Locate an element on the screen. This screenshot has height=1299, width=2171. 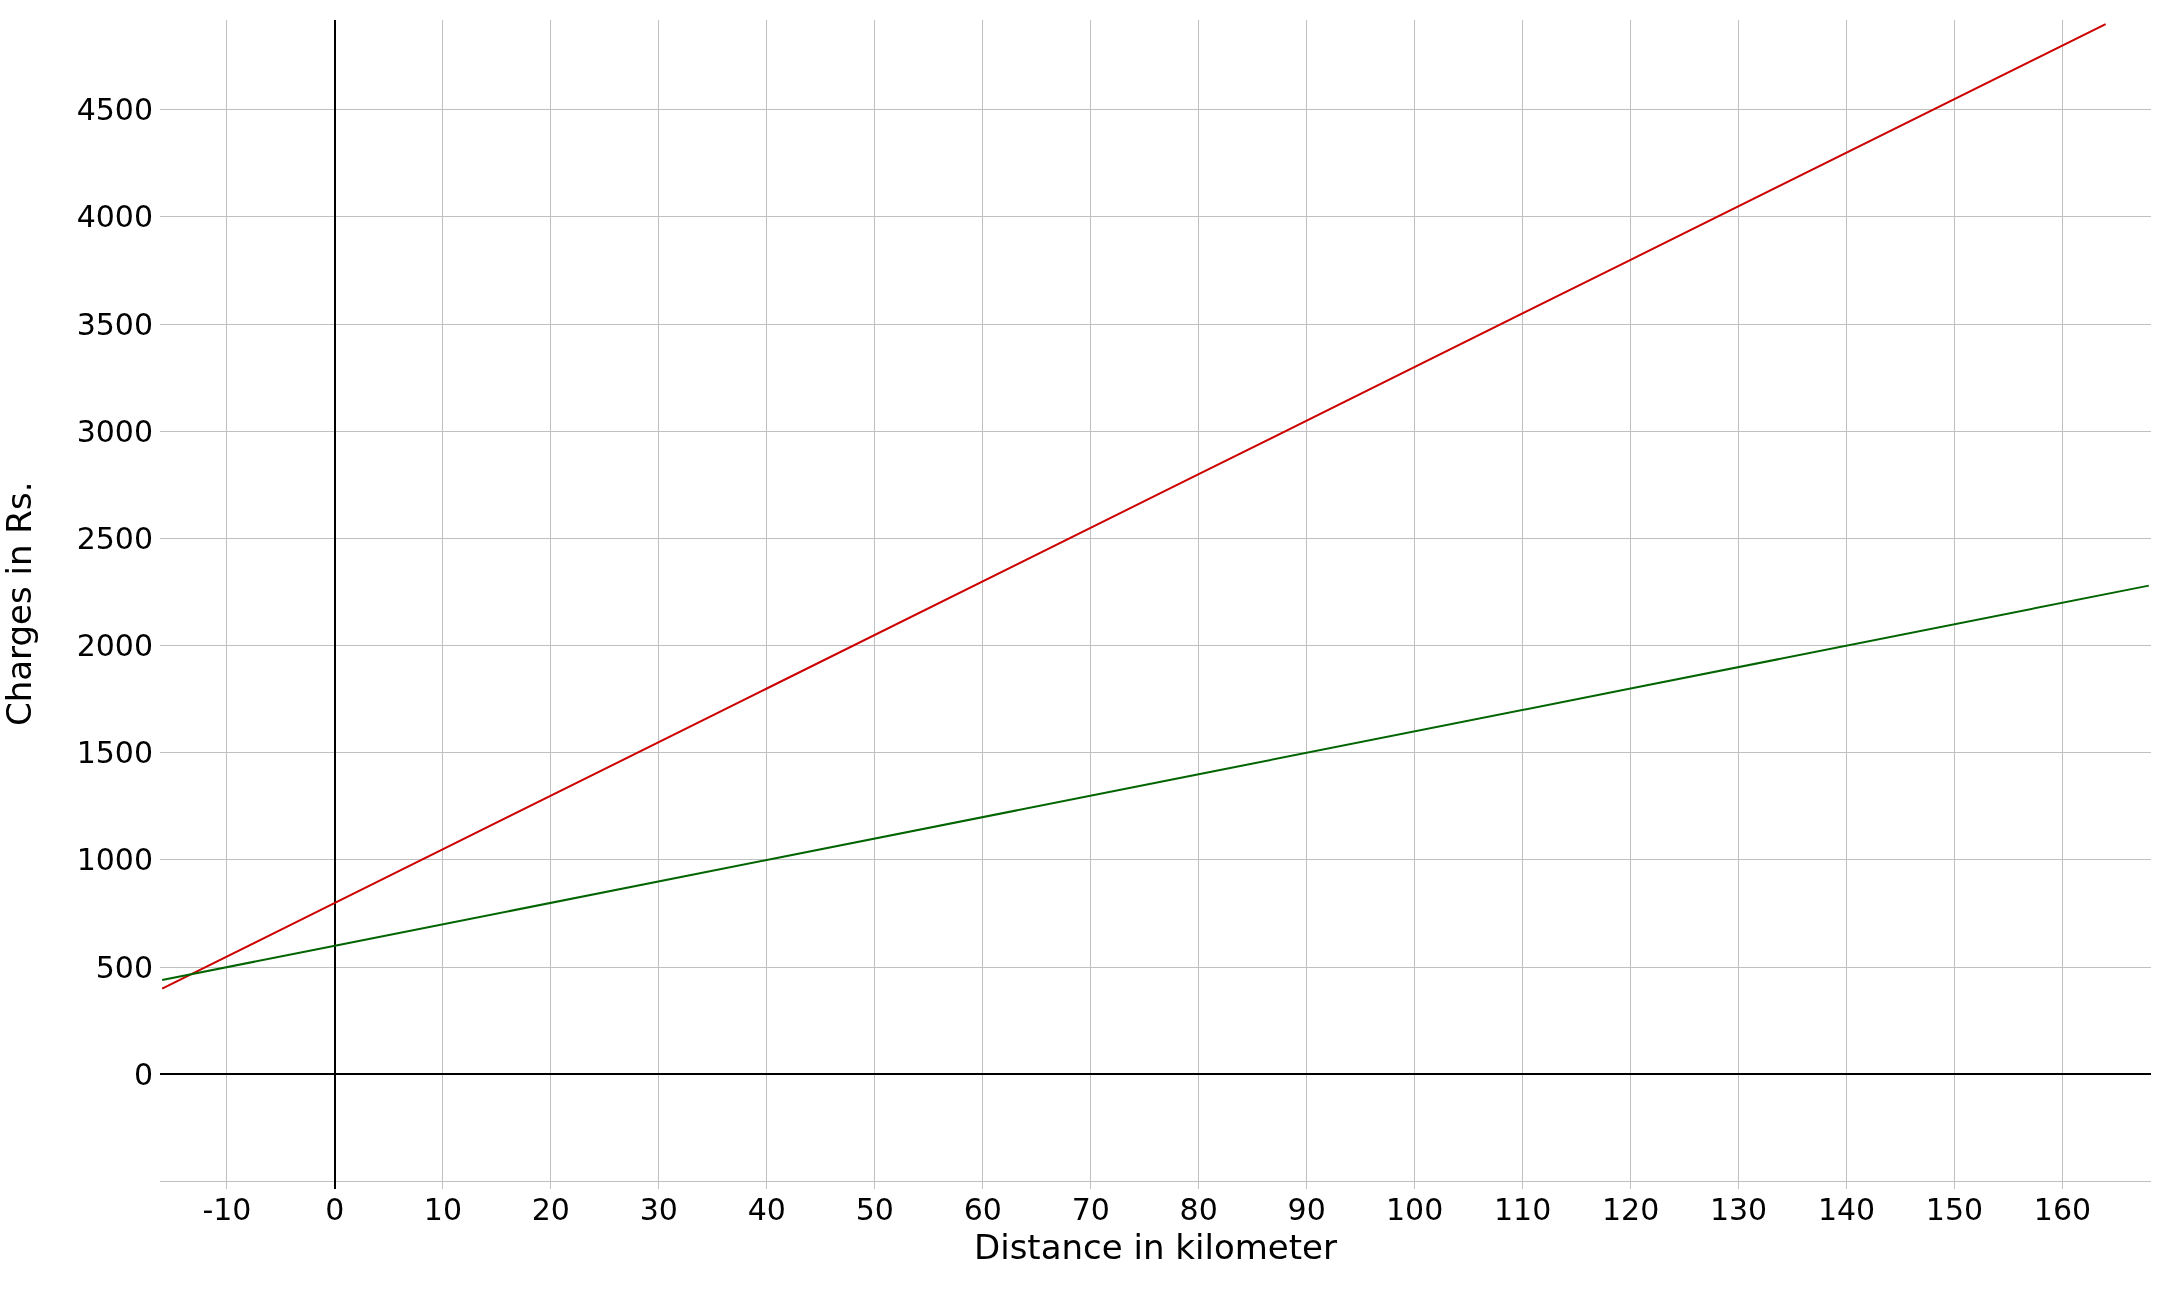
y-tick-label: 0 is located at coordinates (143, 1074).